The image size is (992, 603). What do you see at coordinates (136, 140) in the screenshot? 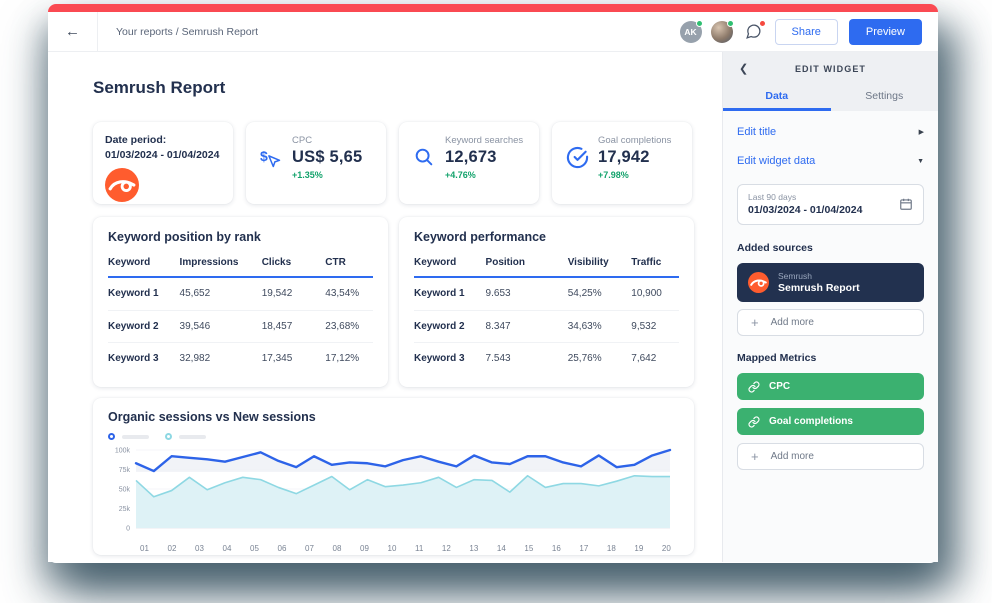
I see `date-period-label: Date period:` at bounding box center [136, 140].